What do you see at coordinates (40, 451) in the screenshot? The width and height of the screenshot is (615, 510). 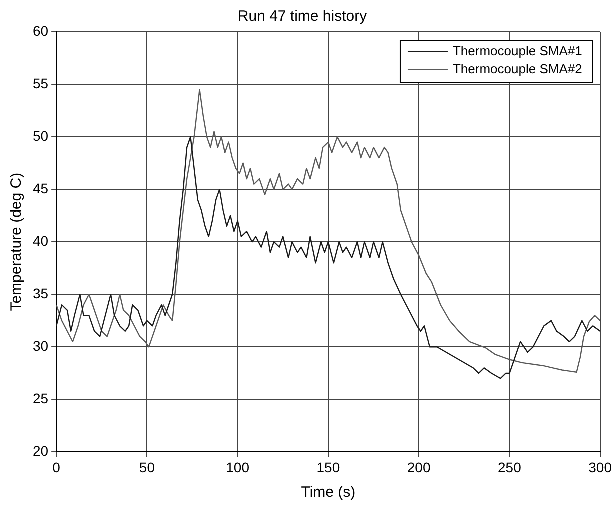 I see `y-tick-label: 20` at bounding box center [40, 451].